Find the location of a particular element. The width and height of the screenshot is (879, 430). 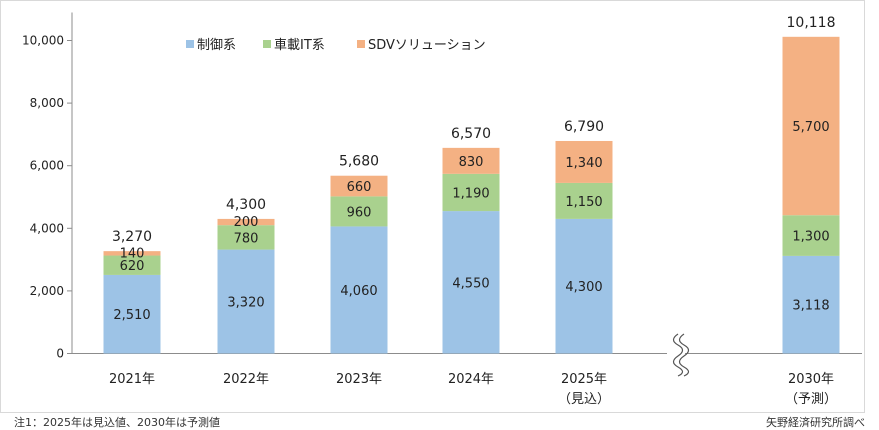

segment-value-label: 4,060 is located at coordinates (358, 291).